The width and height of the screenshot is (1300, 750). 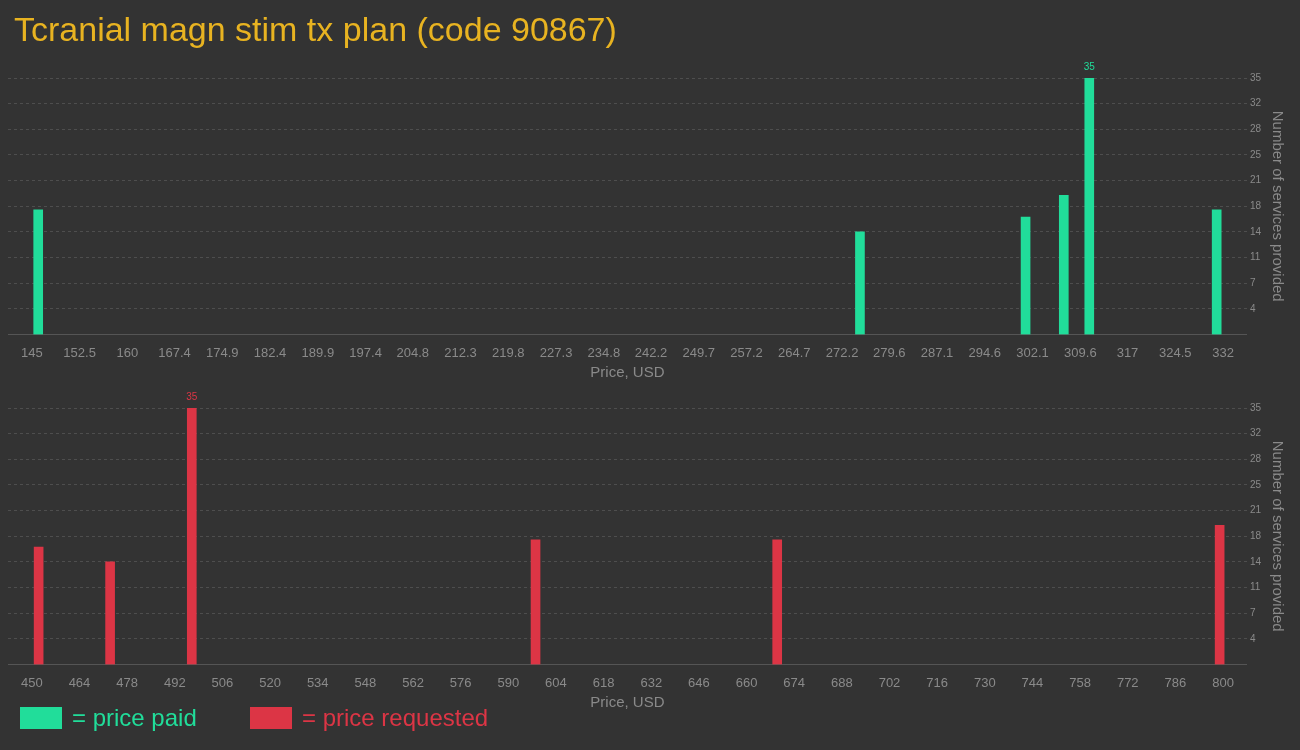 I want to click on x-tick-label: 249.7, so click(x=699, y=352).